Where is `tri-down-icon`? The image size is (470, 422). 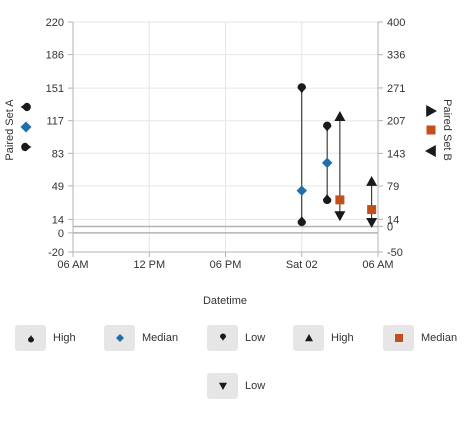
tri-down-icon is located at coordinates (222, 386).